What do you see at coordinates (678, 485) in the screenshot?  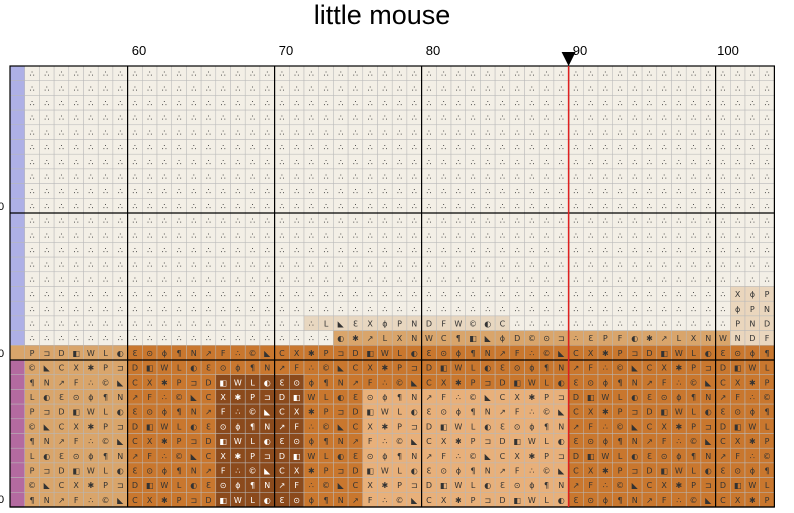 I see `stitch-symbol: ✱` at bounding box center [678, 485].